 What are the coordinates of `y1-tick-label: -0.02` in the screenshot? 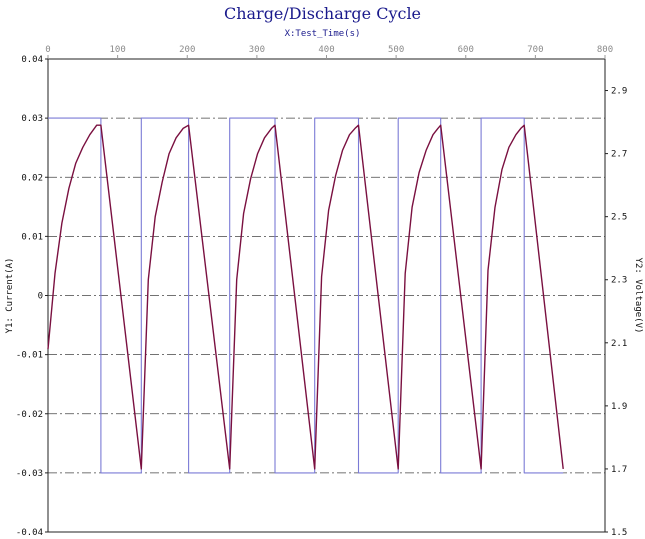 It's located at (29, 415).